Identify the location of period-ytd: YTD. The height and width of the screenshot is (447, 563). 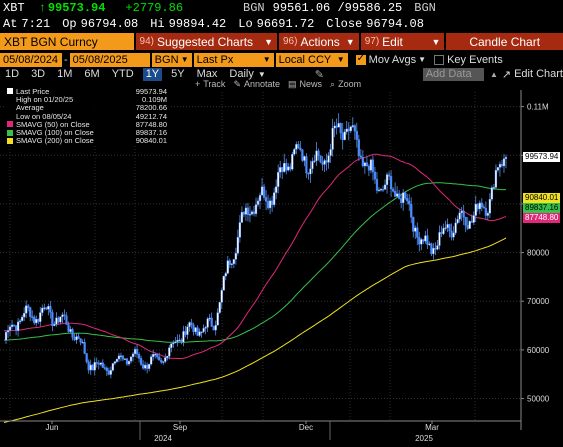
(122, 74).